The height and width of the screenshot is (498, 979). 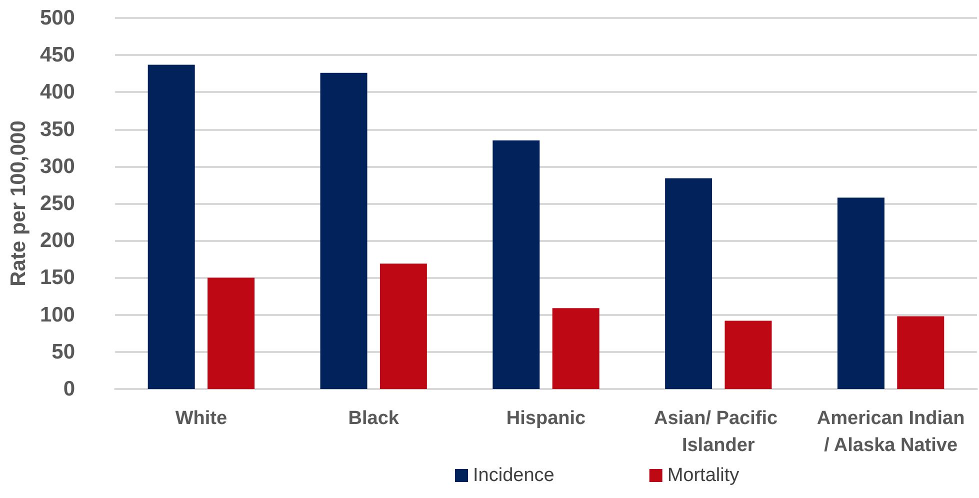 What do you see at coordinates (57, 129) in the screenshot?
I see `y-tick-label: 350` at bounding box center [57, 129].